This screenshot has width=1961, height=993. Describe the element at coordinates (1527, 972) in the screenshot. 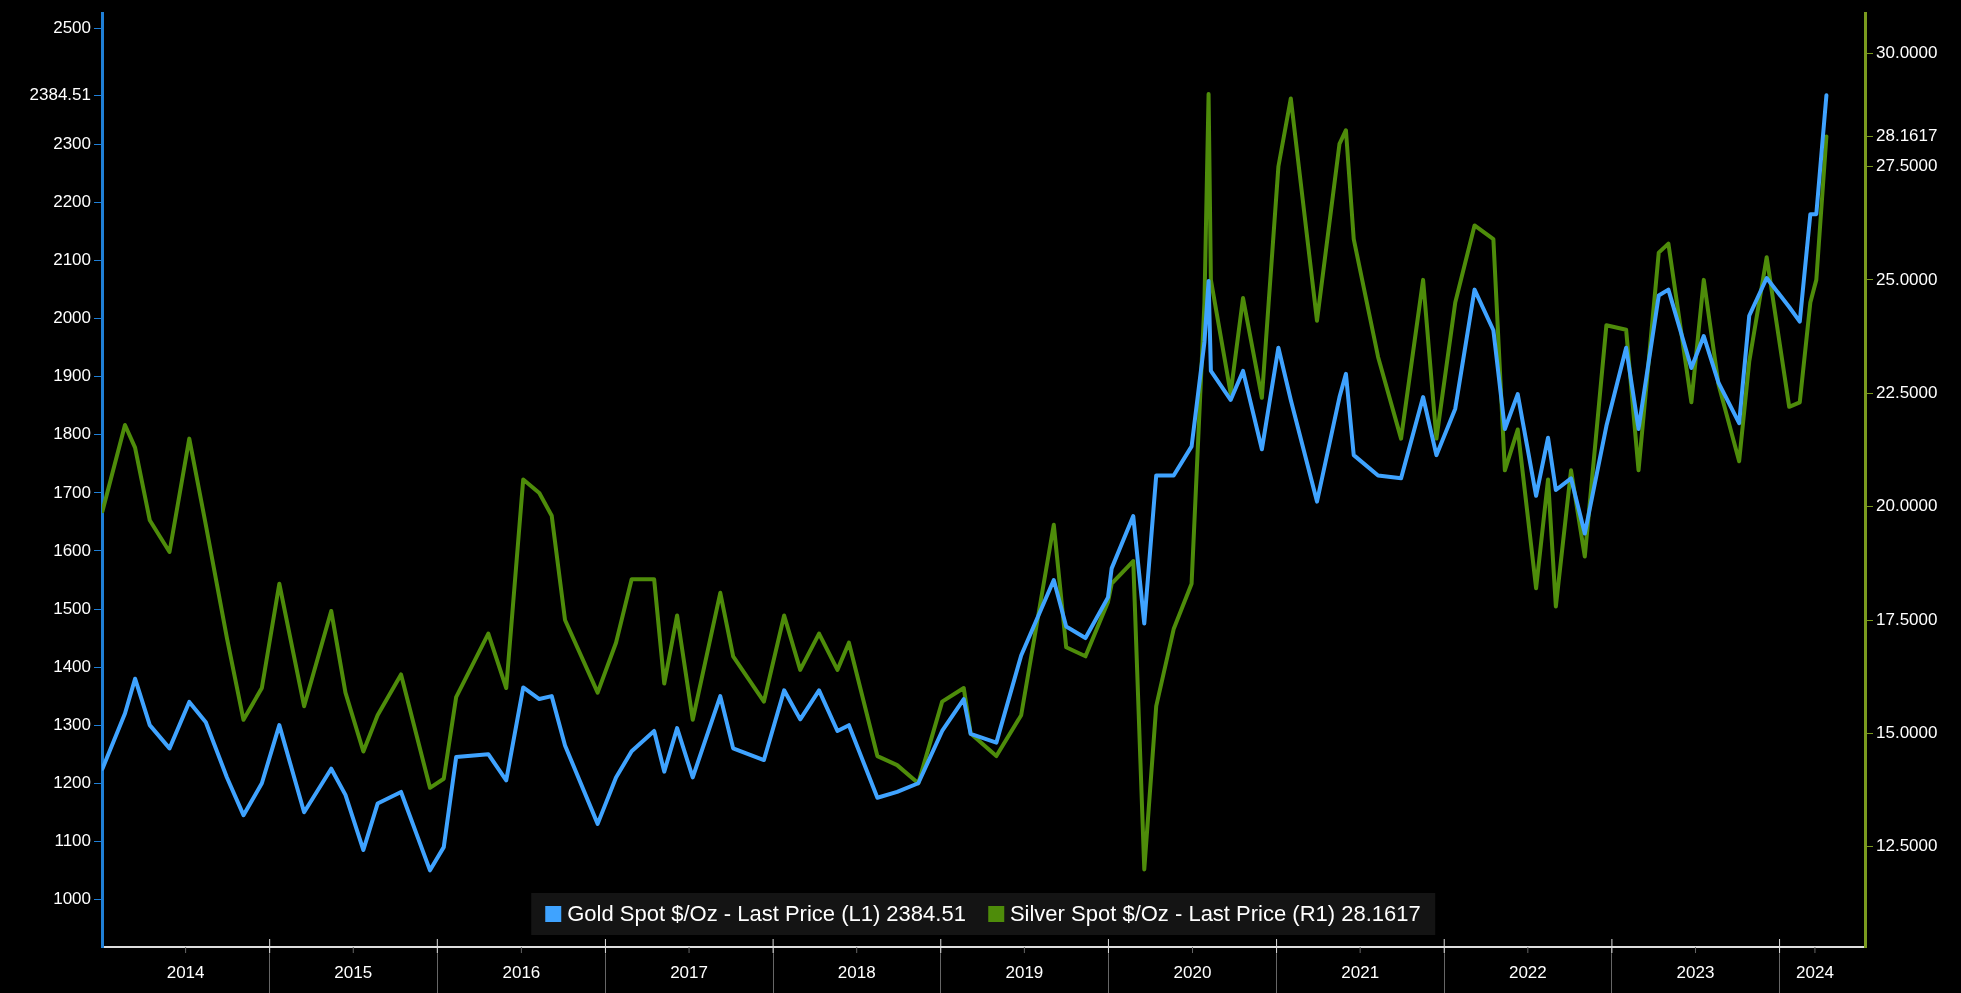

I see `x-tick-label: 2022` at that location.